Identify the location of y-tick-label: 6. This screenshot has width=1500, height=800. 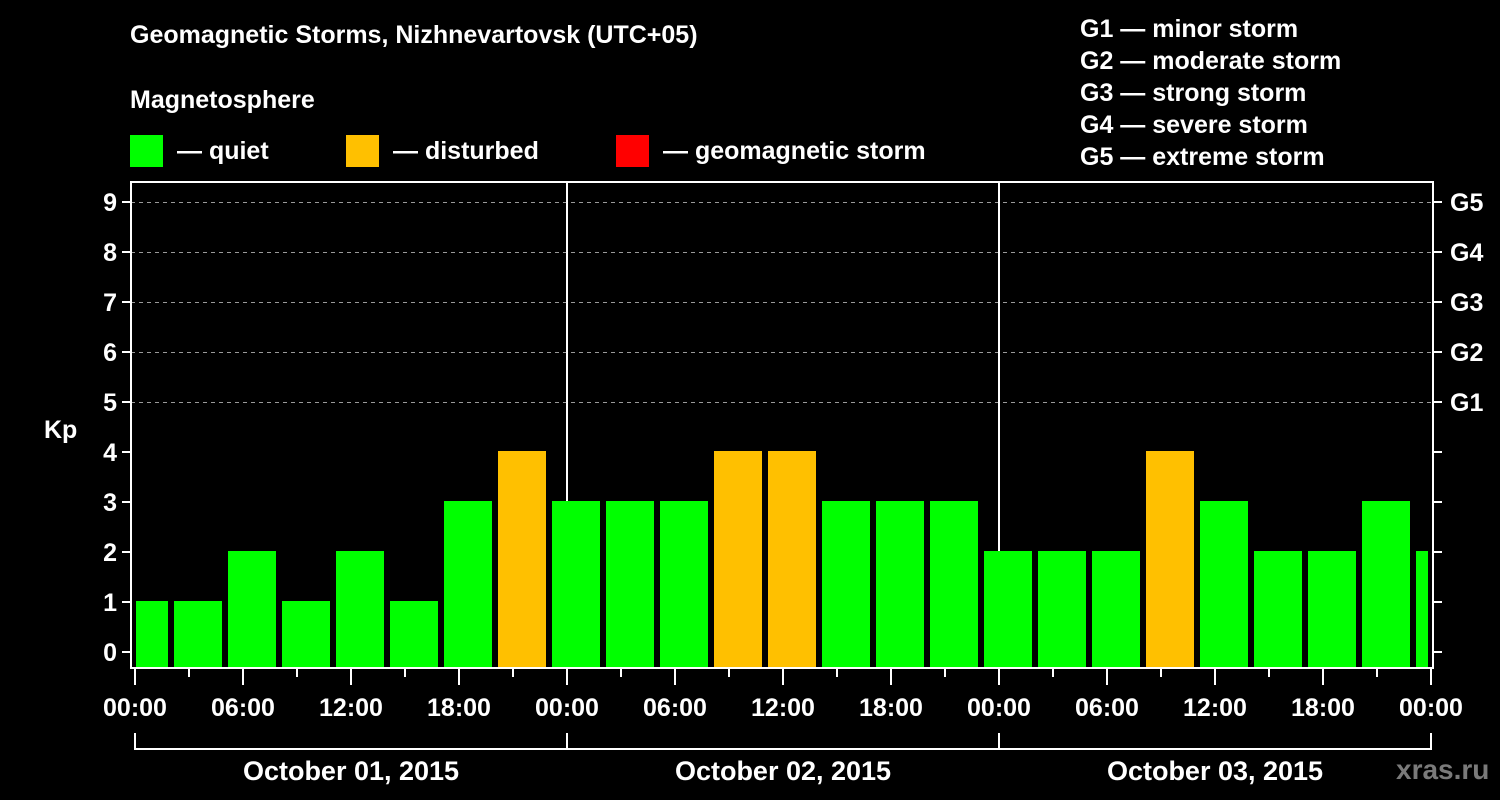
(110, 353).